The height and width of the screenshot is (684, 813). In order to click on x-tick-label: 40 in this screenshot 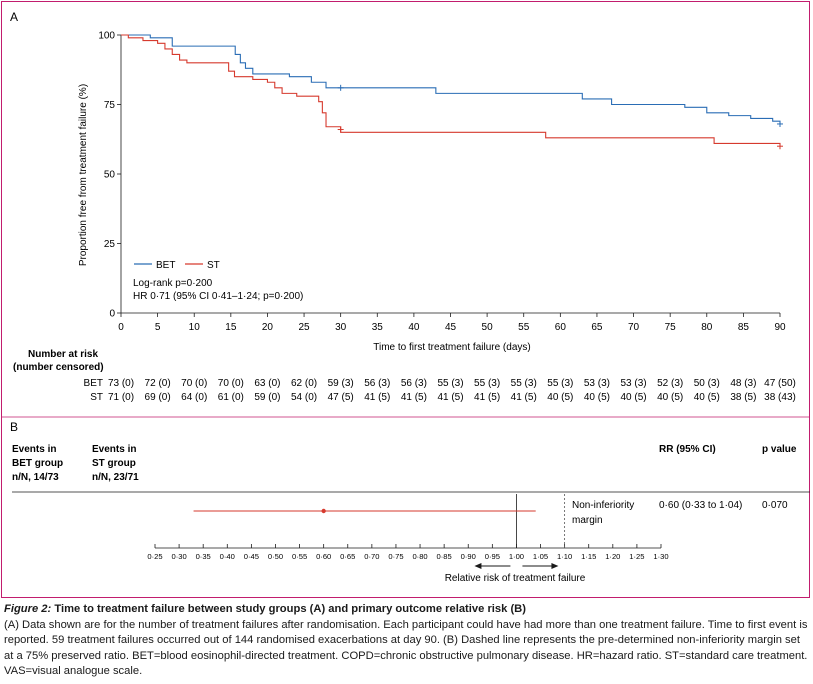, I will do `click(414, 327)`.